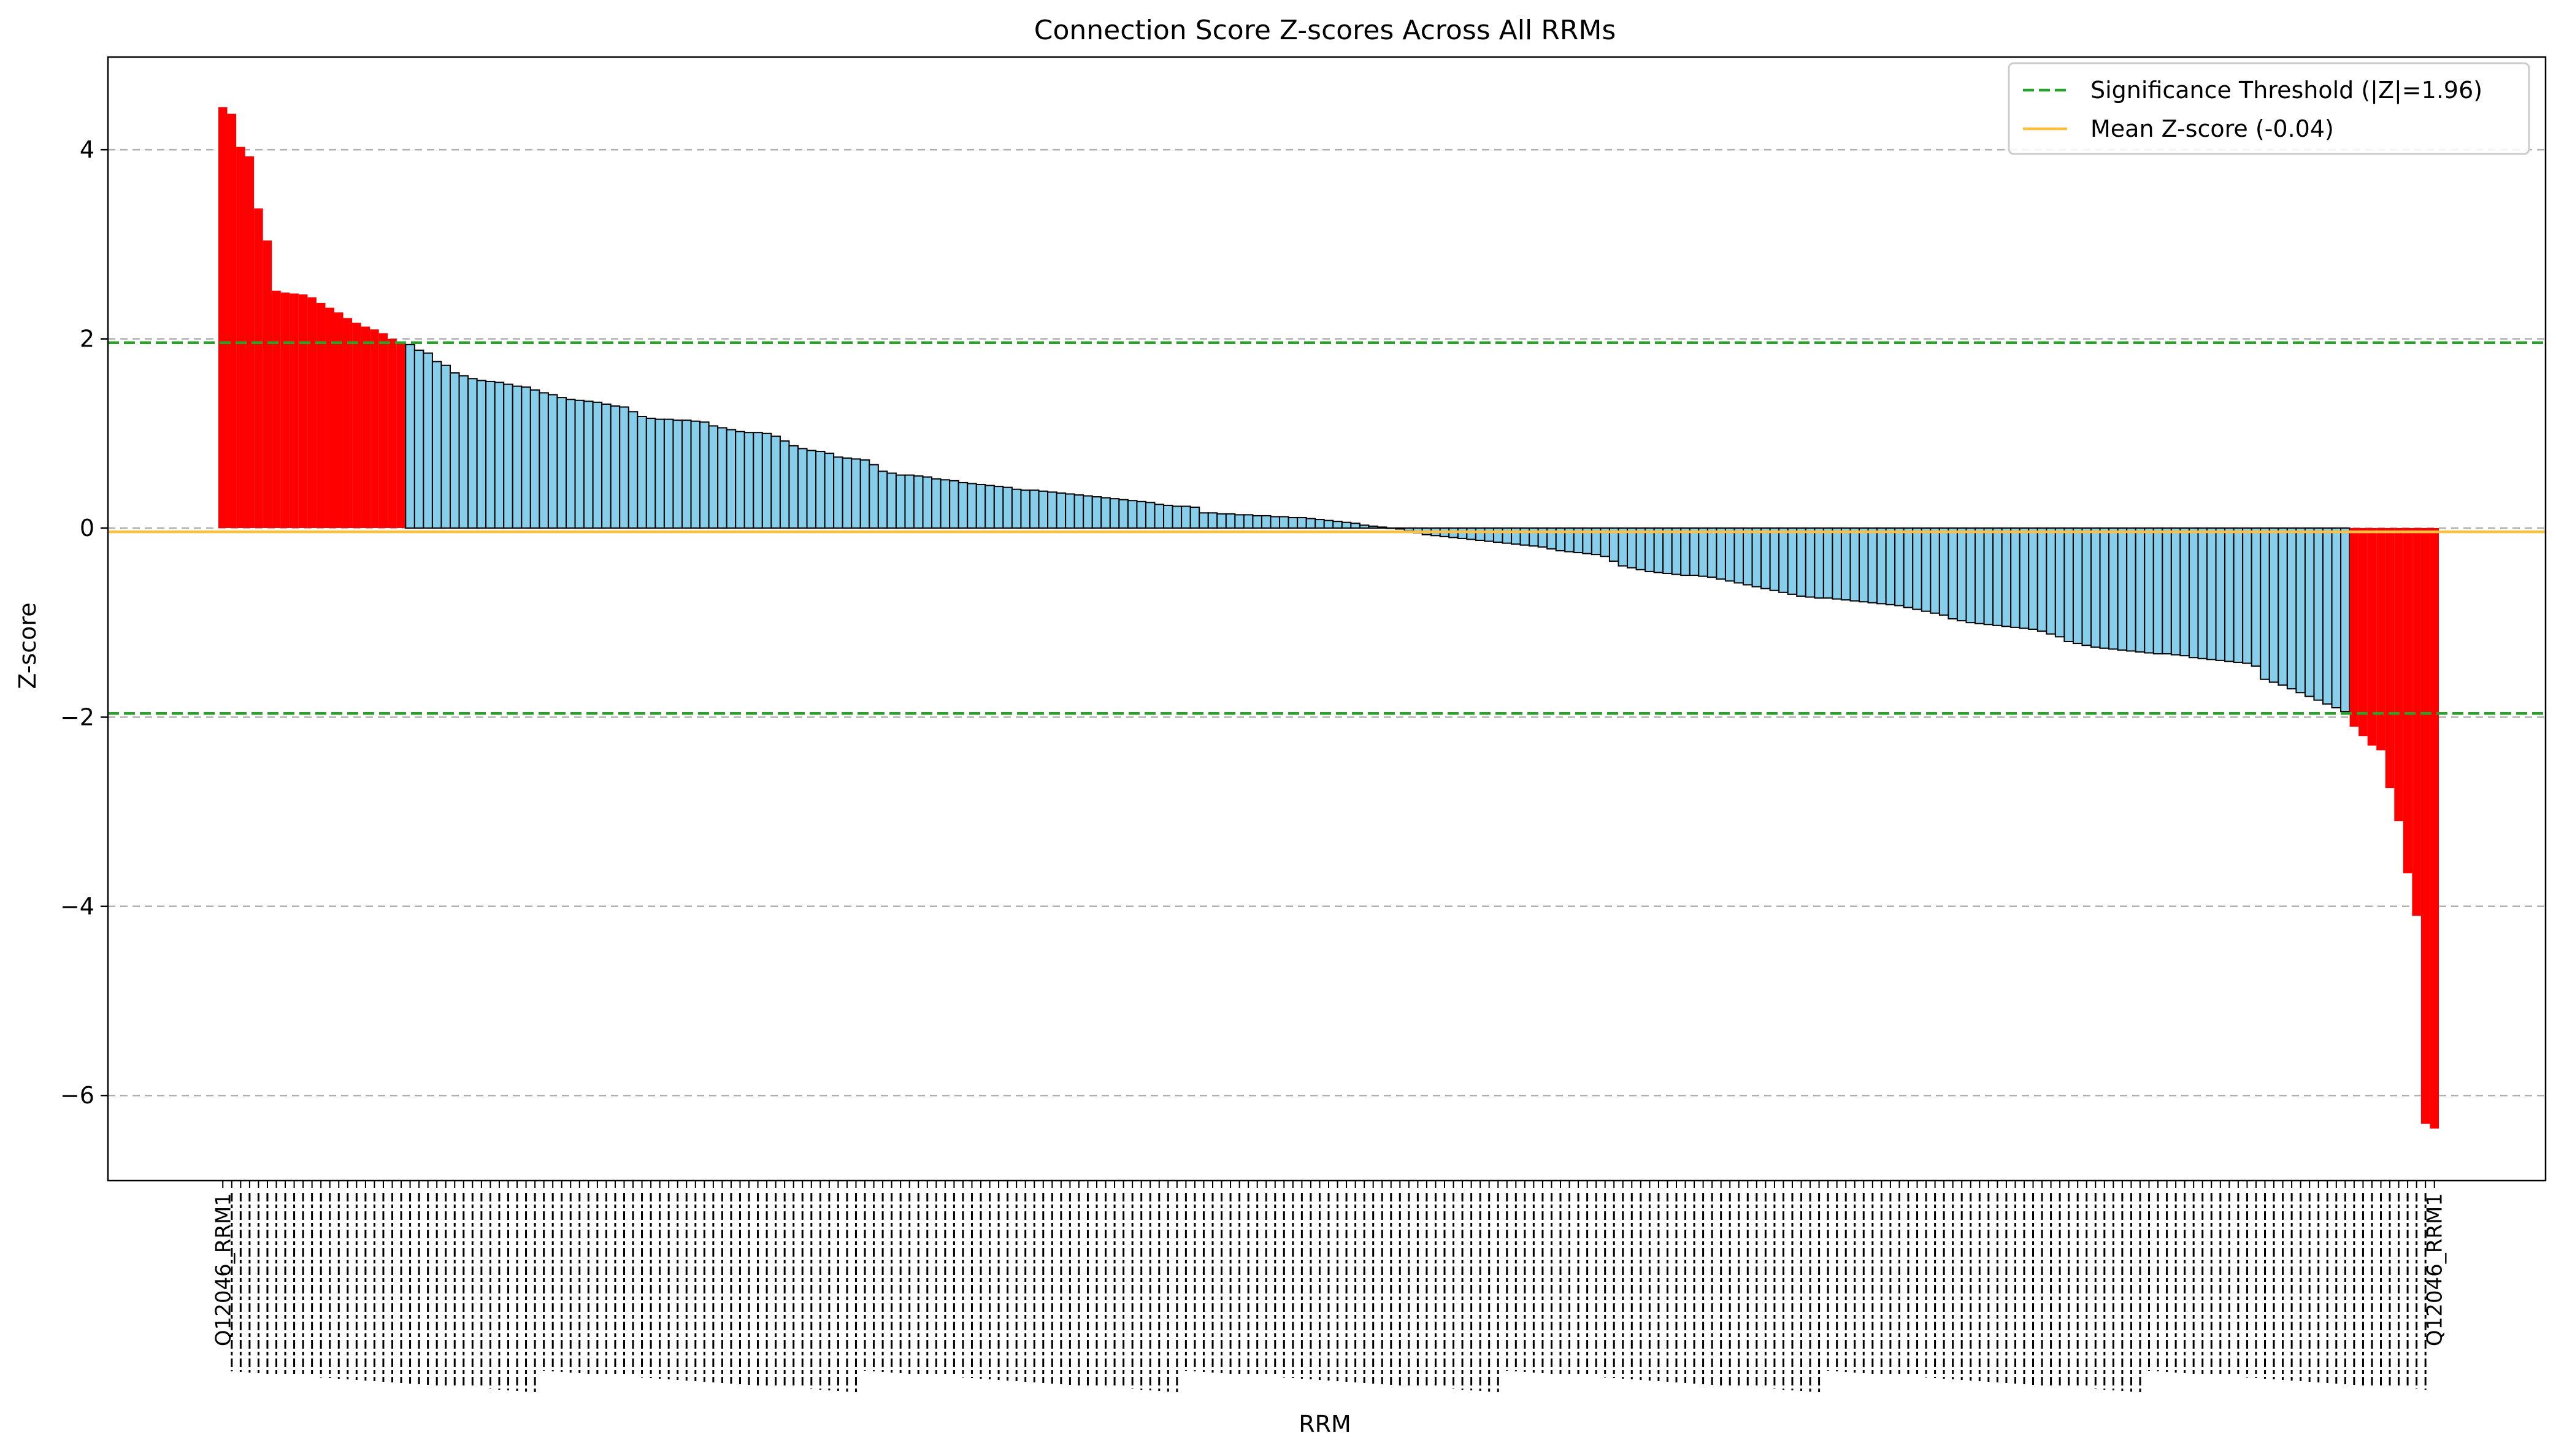 The width and height of the screenshot is (2556, 1456). I want to click on y-tick-label: −6, so click(77, 1095).